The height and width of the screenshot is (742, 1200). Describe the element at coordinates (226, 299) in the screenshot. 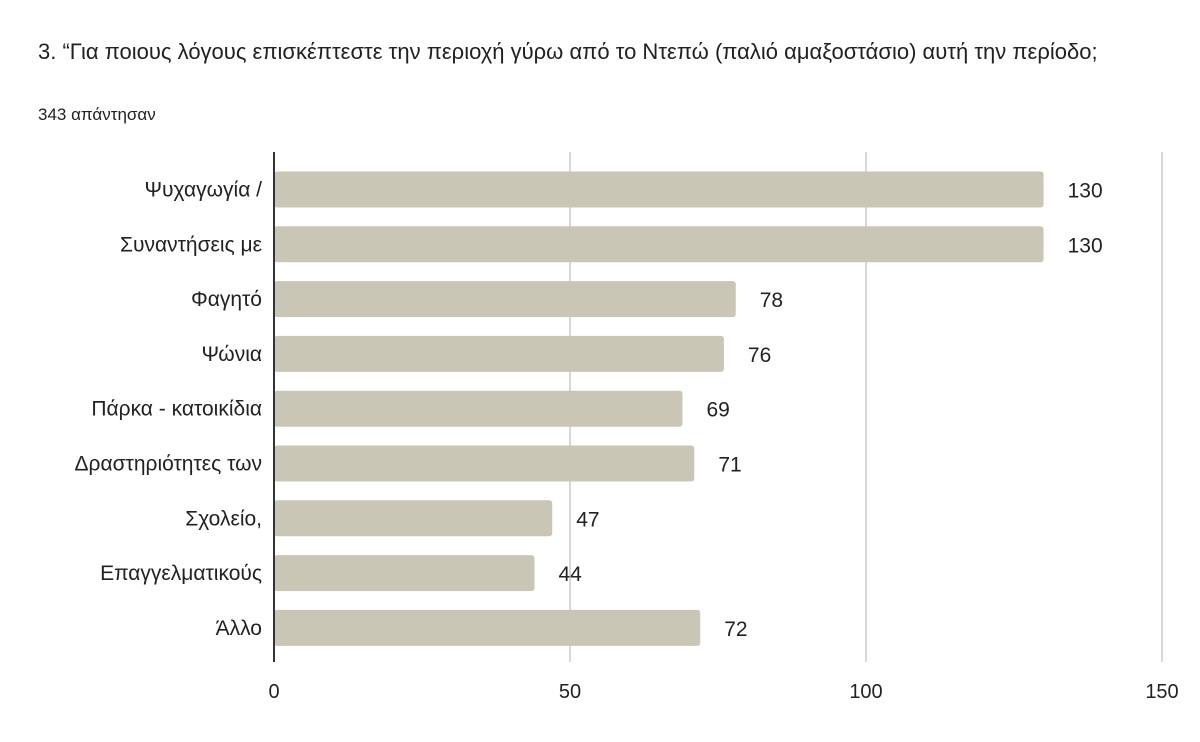

I see `category-label: Φαγητό` at that location.